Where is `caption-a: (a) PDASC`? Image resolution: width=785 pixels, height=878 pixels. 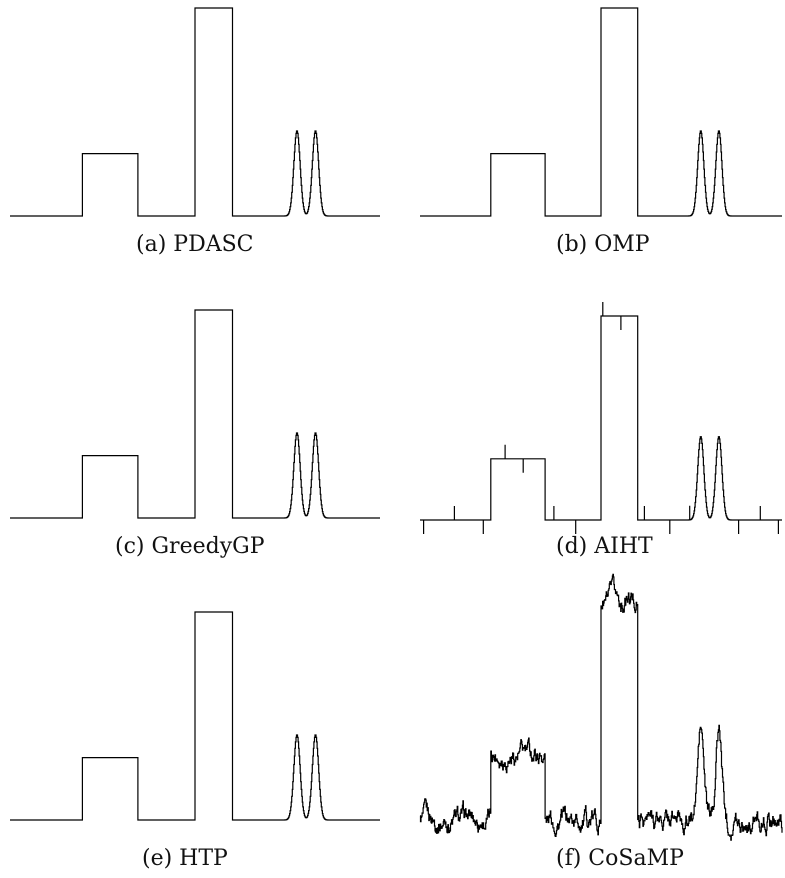 caption-a: (a) PDASC is located at coordinates (195, 244).